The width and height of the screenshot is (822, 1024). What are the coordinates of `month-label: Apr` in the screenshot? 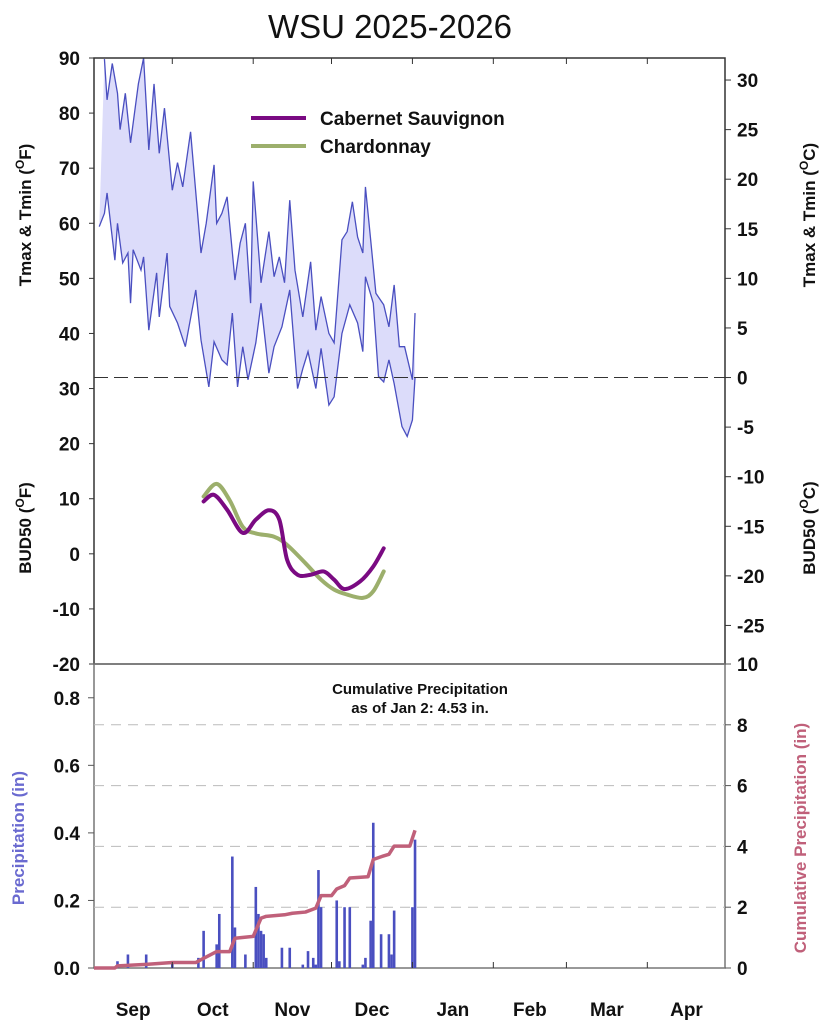 It's located at (686, 1010).